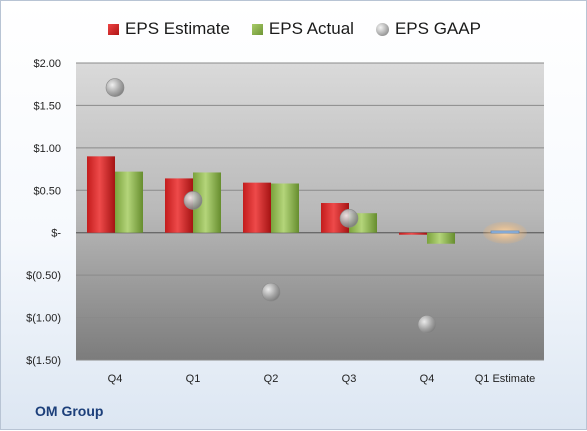 The height and width of the screenshot is (431, 587). Describe the element at coordinates (43, 319) in the screenshot. I see `y-tick-label: $(1.00)` at that location.